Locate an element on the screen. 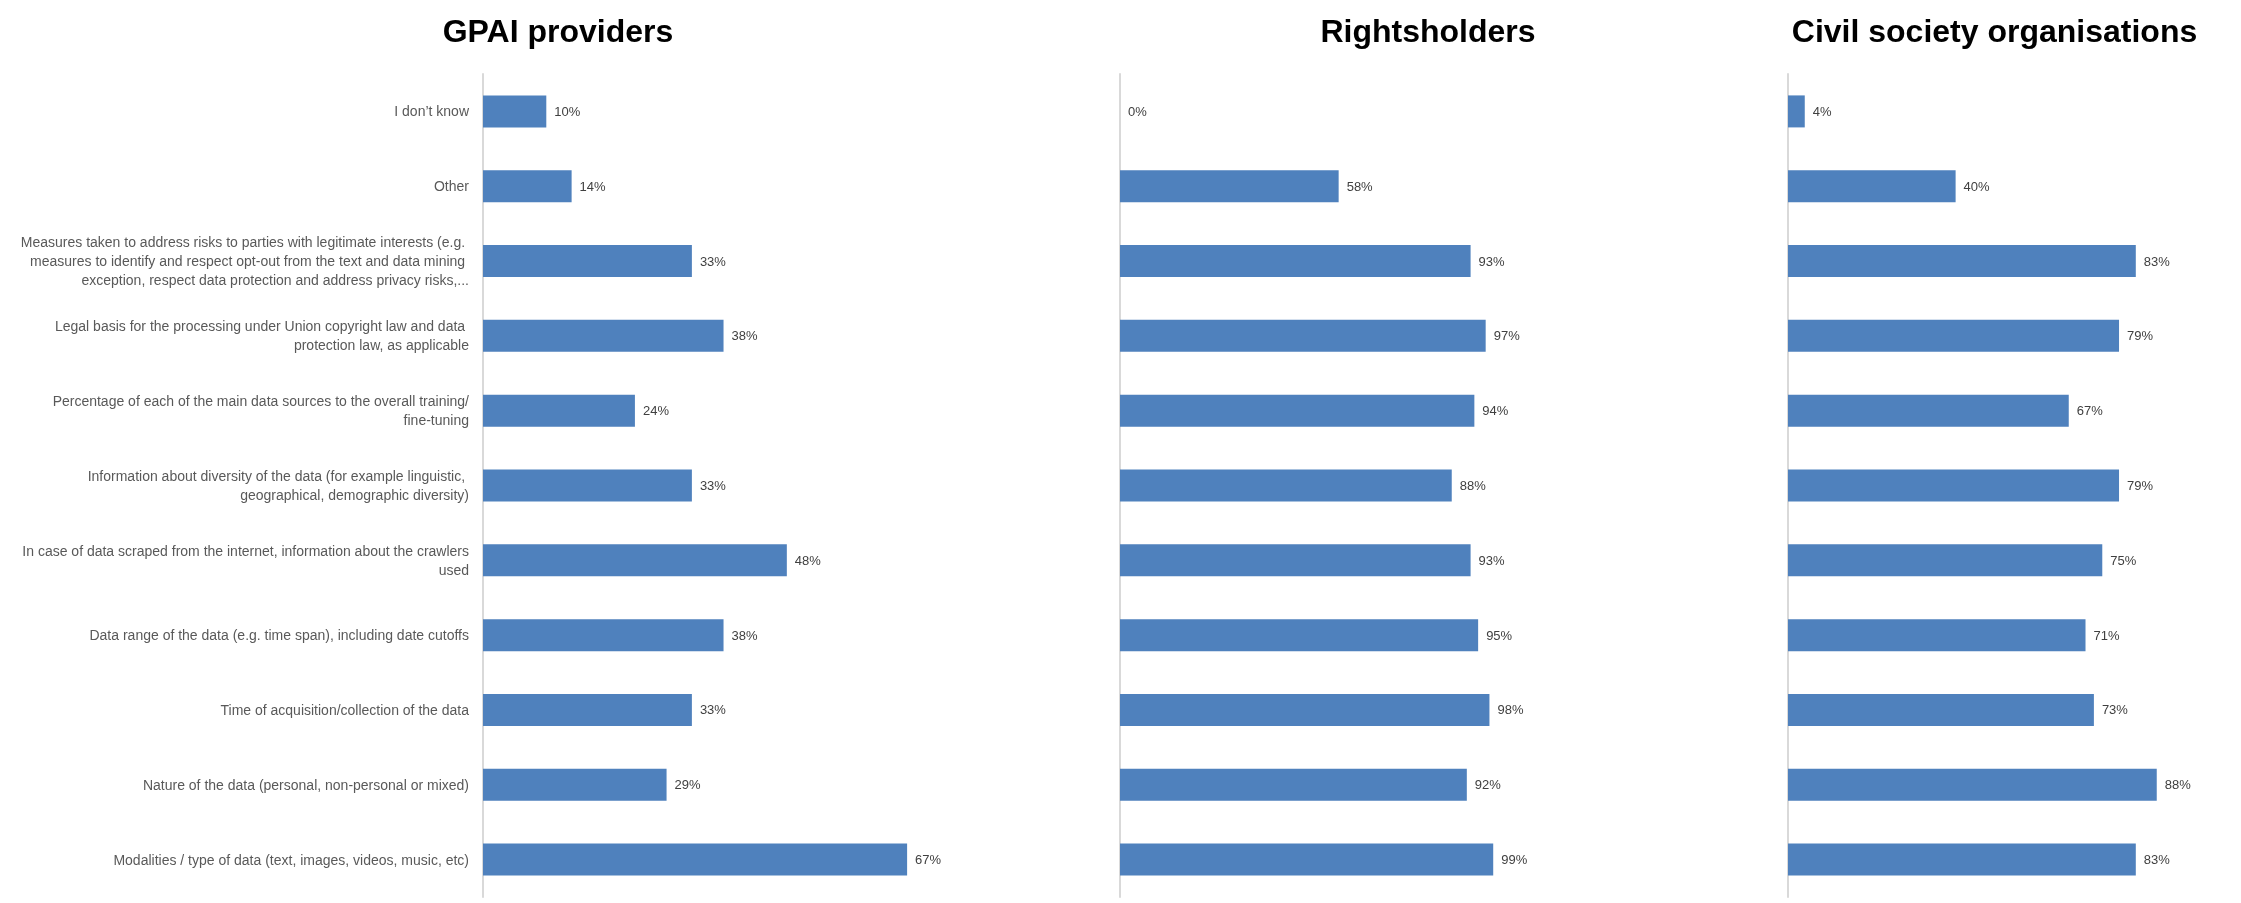 The image size is (2241, 903). data-label: 94% is located at coordinates (1495, 411).